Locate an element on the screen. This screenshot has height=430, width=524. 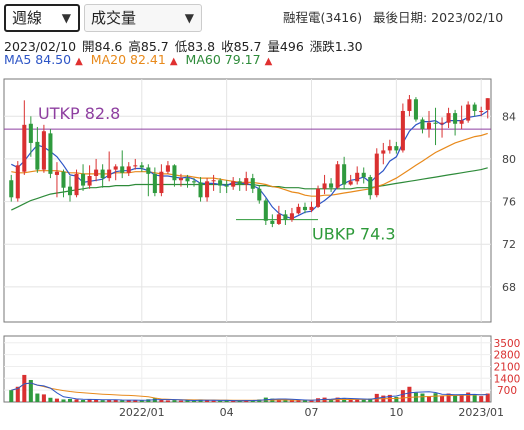
price-tick-label: 76 is located at coordinates (509, 202).